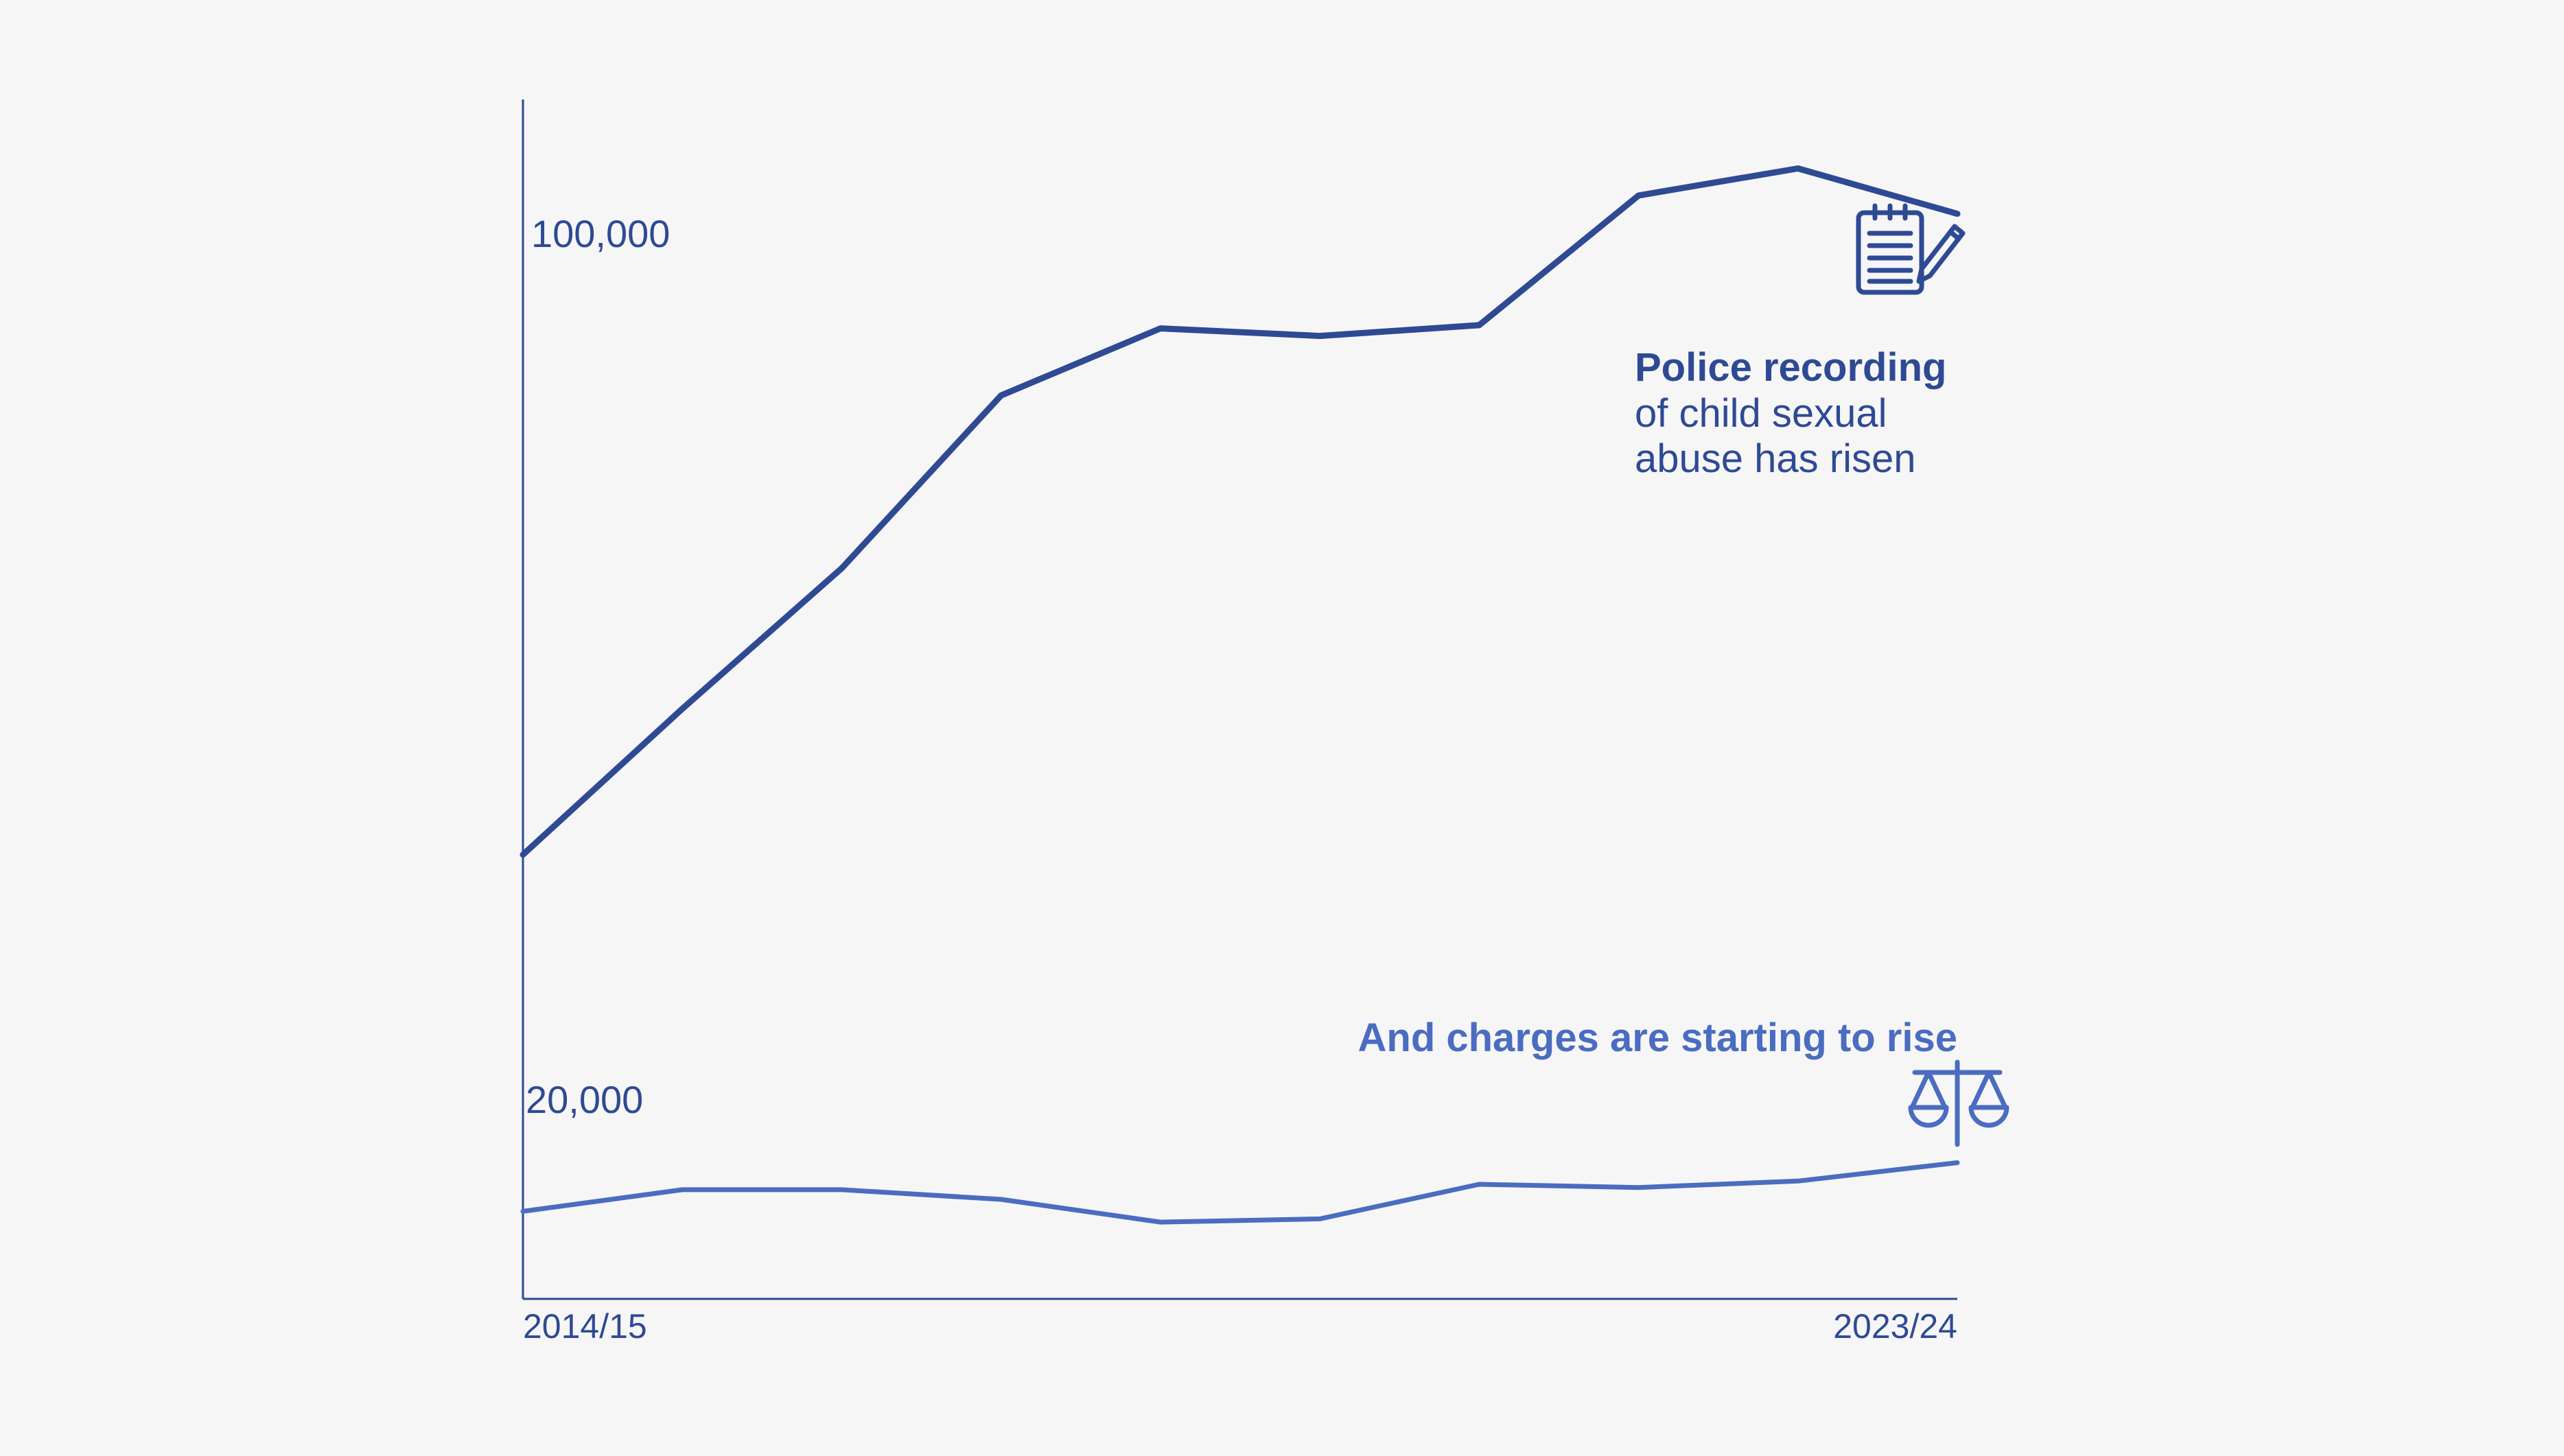 Image resolution: width=2564 pixels, height=1456 pixels. Describe the element at coordinates (1911, 249) in the screenshot. I see `notepad-pencil-icon` at that location.